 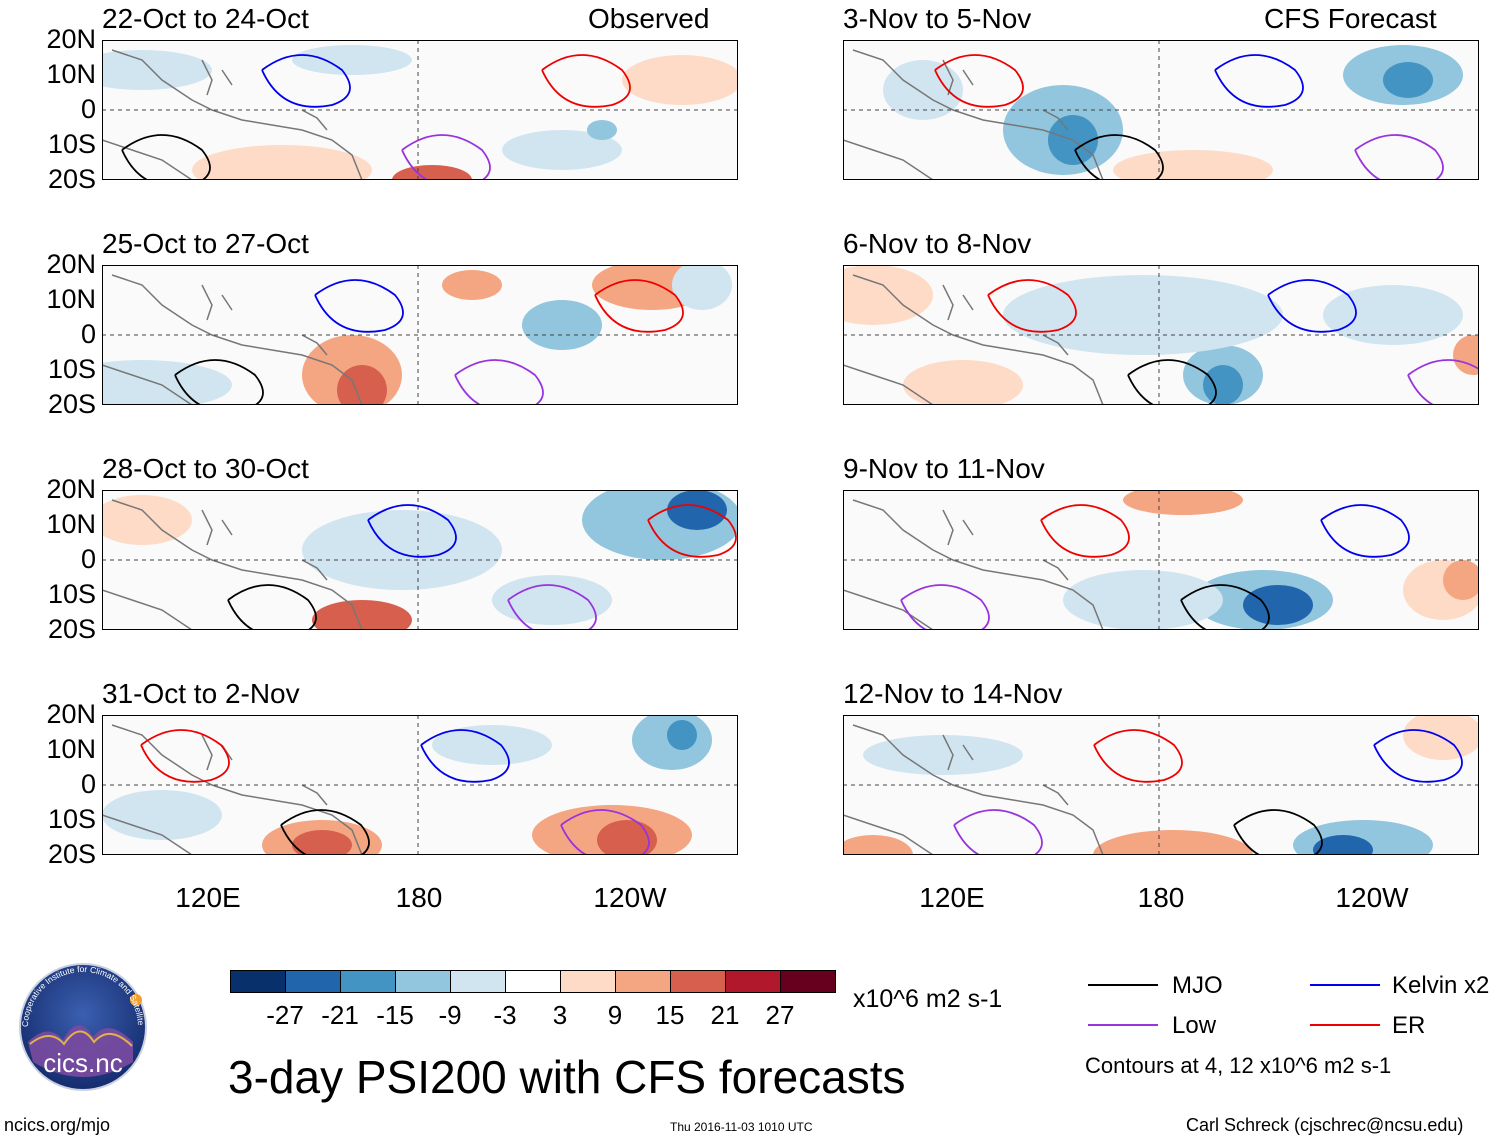 I want to click on footer-timestamp: Thu 2016-11-03 1010 UTC, so click(x=741, y=1127).